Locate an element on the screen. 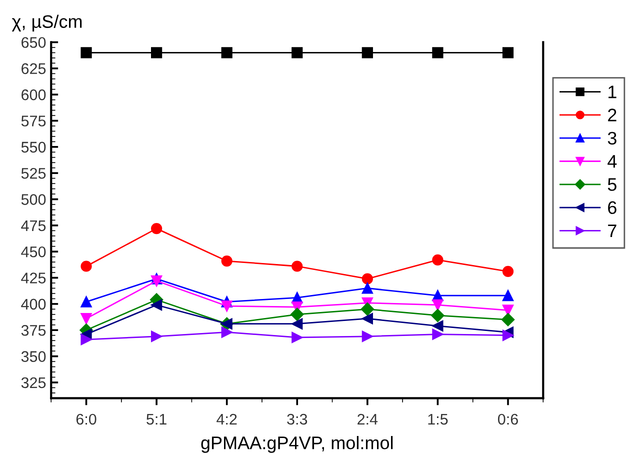 Image resolution: width=639 pixels, height=454 pixels. legend-label: 3 is located at coordinates (612, 138).